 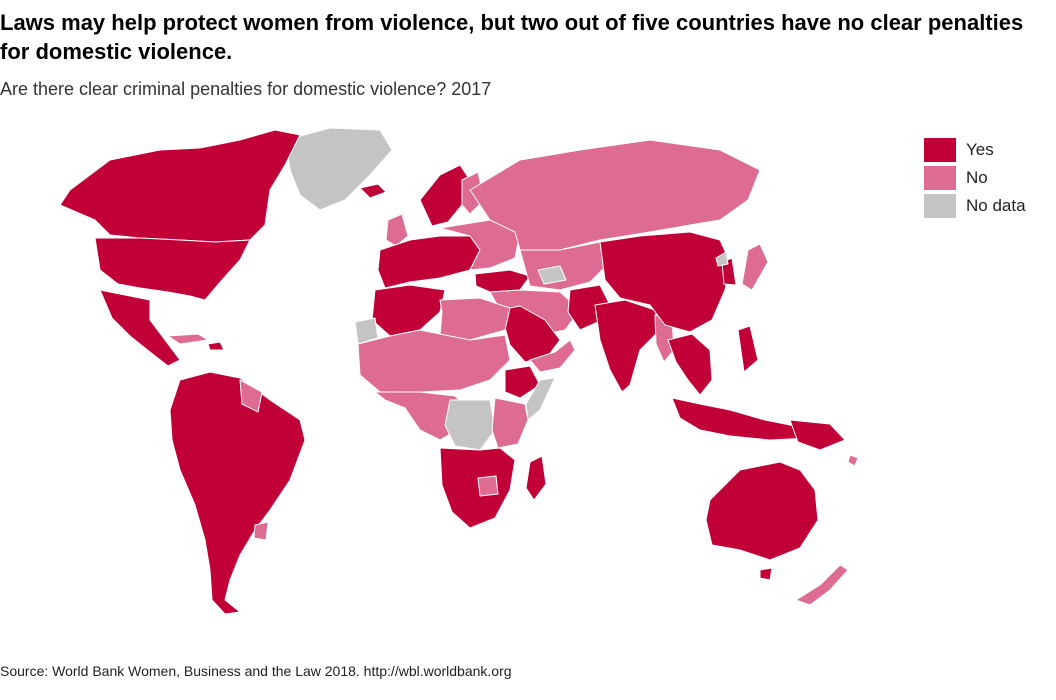 What do you see at coordinates (530, 334) in the screenshot?
I see `region-saudi-arabia` at bounding box center [530, 334].